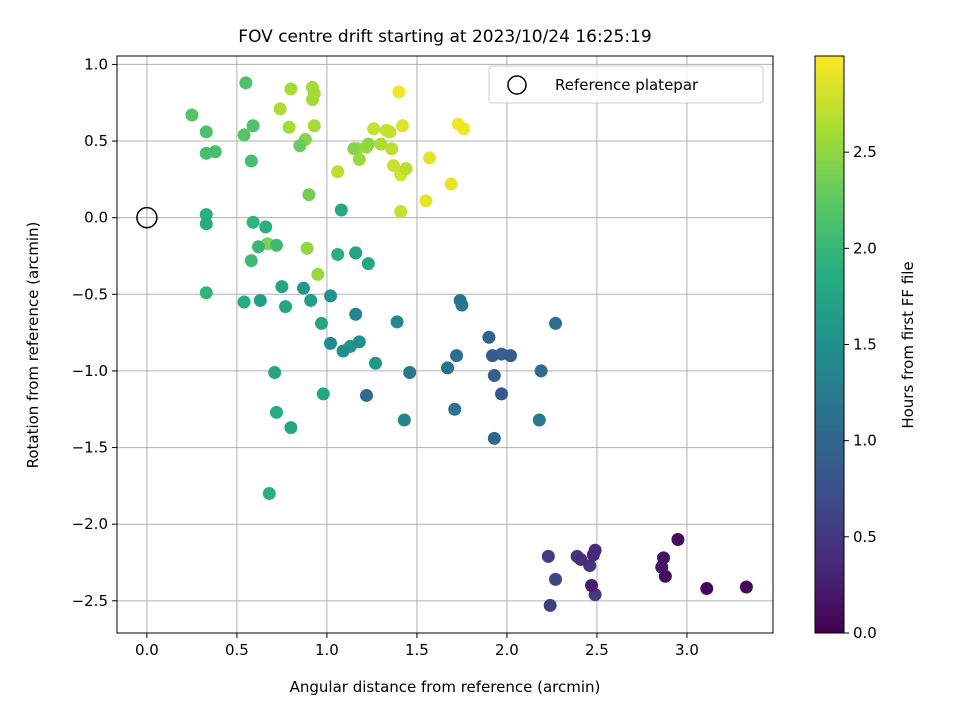 The height and width of the screenshot is (720, 960). Describe the element at coordinates (597, 650) in the screenshot. I see `x-tick-label: 2.5` at that location.